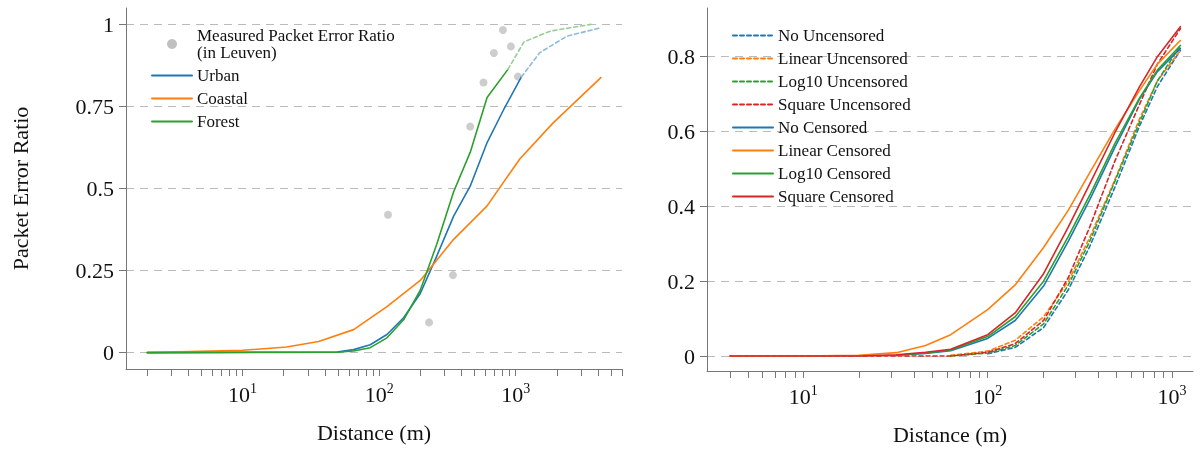 This screenshot has height=454, width=1201. I want to click on y-tick-label: 1, so click(108, 24).